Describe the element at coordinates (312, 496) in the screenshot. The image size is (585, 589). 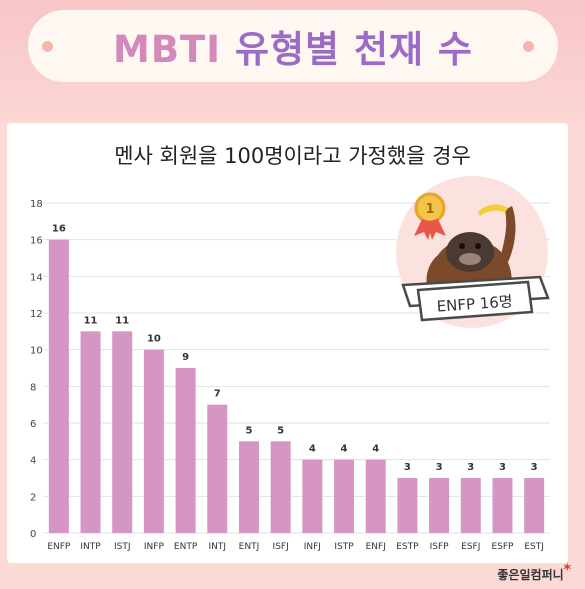
I see `bar-infj` at that location.